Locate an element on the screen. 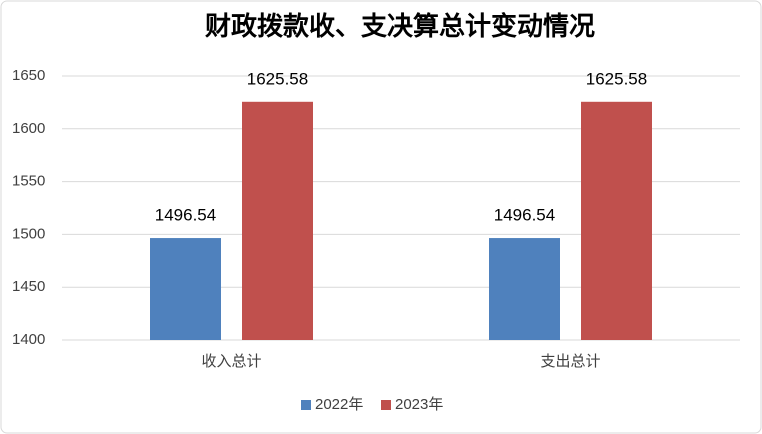 The height and width of the screenshot is (434, 762). x-tick-label: 支出总计 is located at coordinates (570, 361).